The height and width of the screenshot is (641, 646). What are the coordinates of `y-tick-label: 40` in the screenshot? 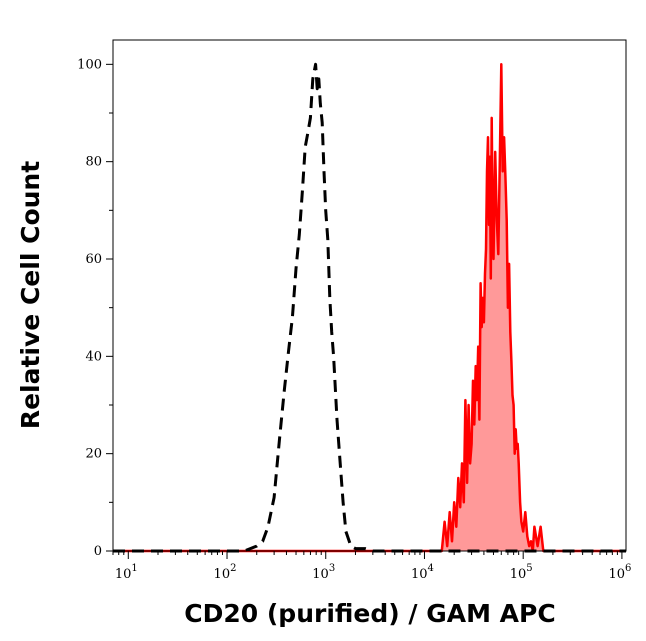 It's located at (93, 356).